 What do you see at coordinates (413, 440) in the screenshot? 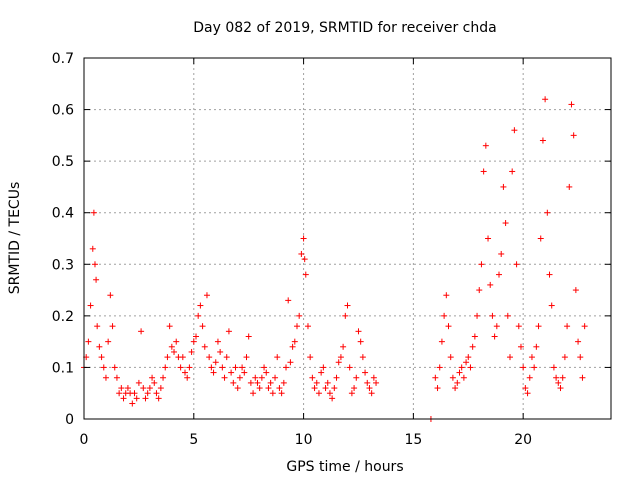
I see `x-tick-label: 15` at bounding box center [413, 440].